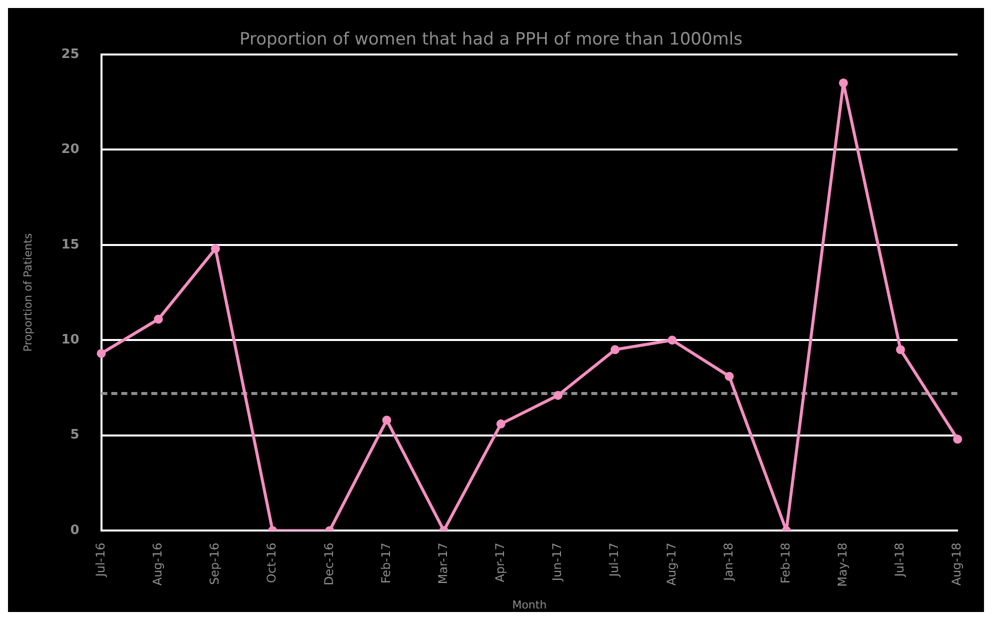 The image size is (992, 620). I want to click on x-tick-label: Jun-17, so click(557, 562).